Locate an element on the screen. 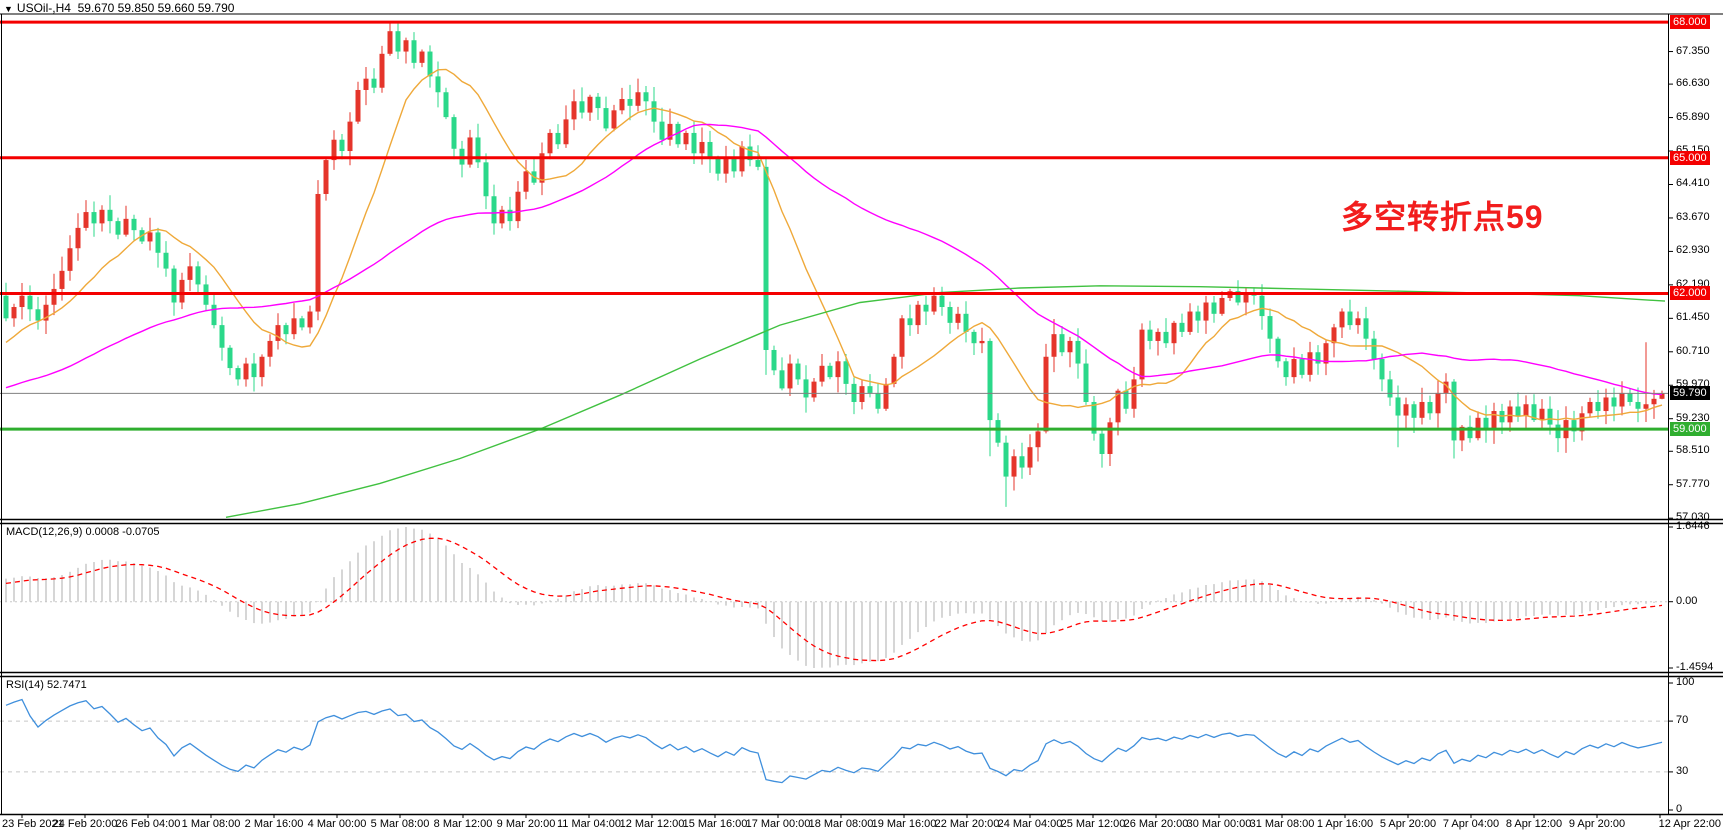  rsi-0-label: 0 is located at coordinates (1679, 809).